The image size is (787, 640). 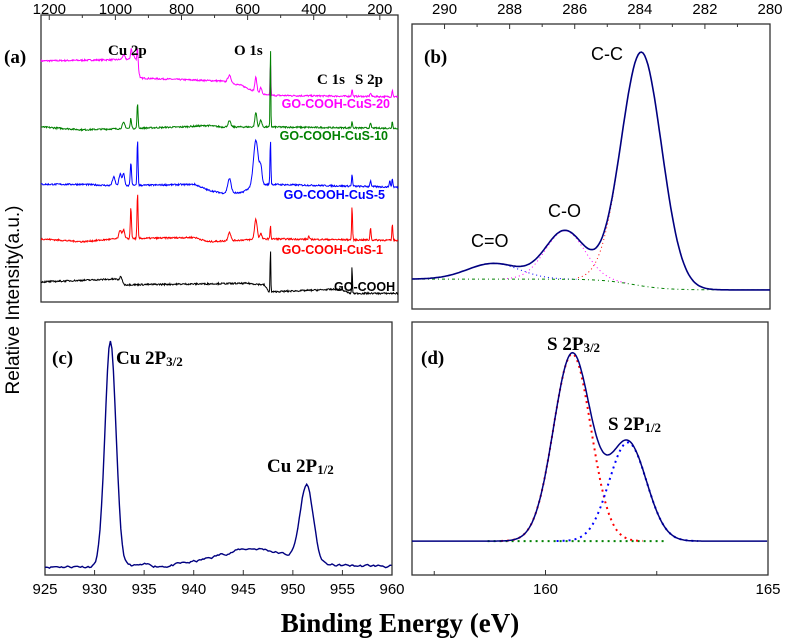 I want to click on annotation-c-c: C-C, so click(x=607, y=54).